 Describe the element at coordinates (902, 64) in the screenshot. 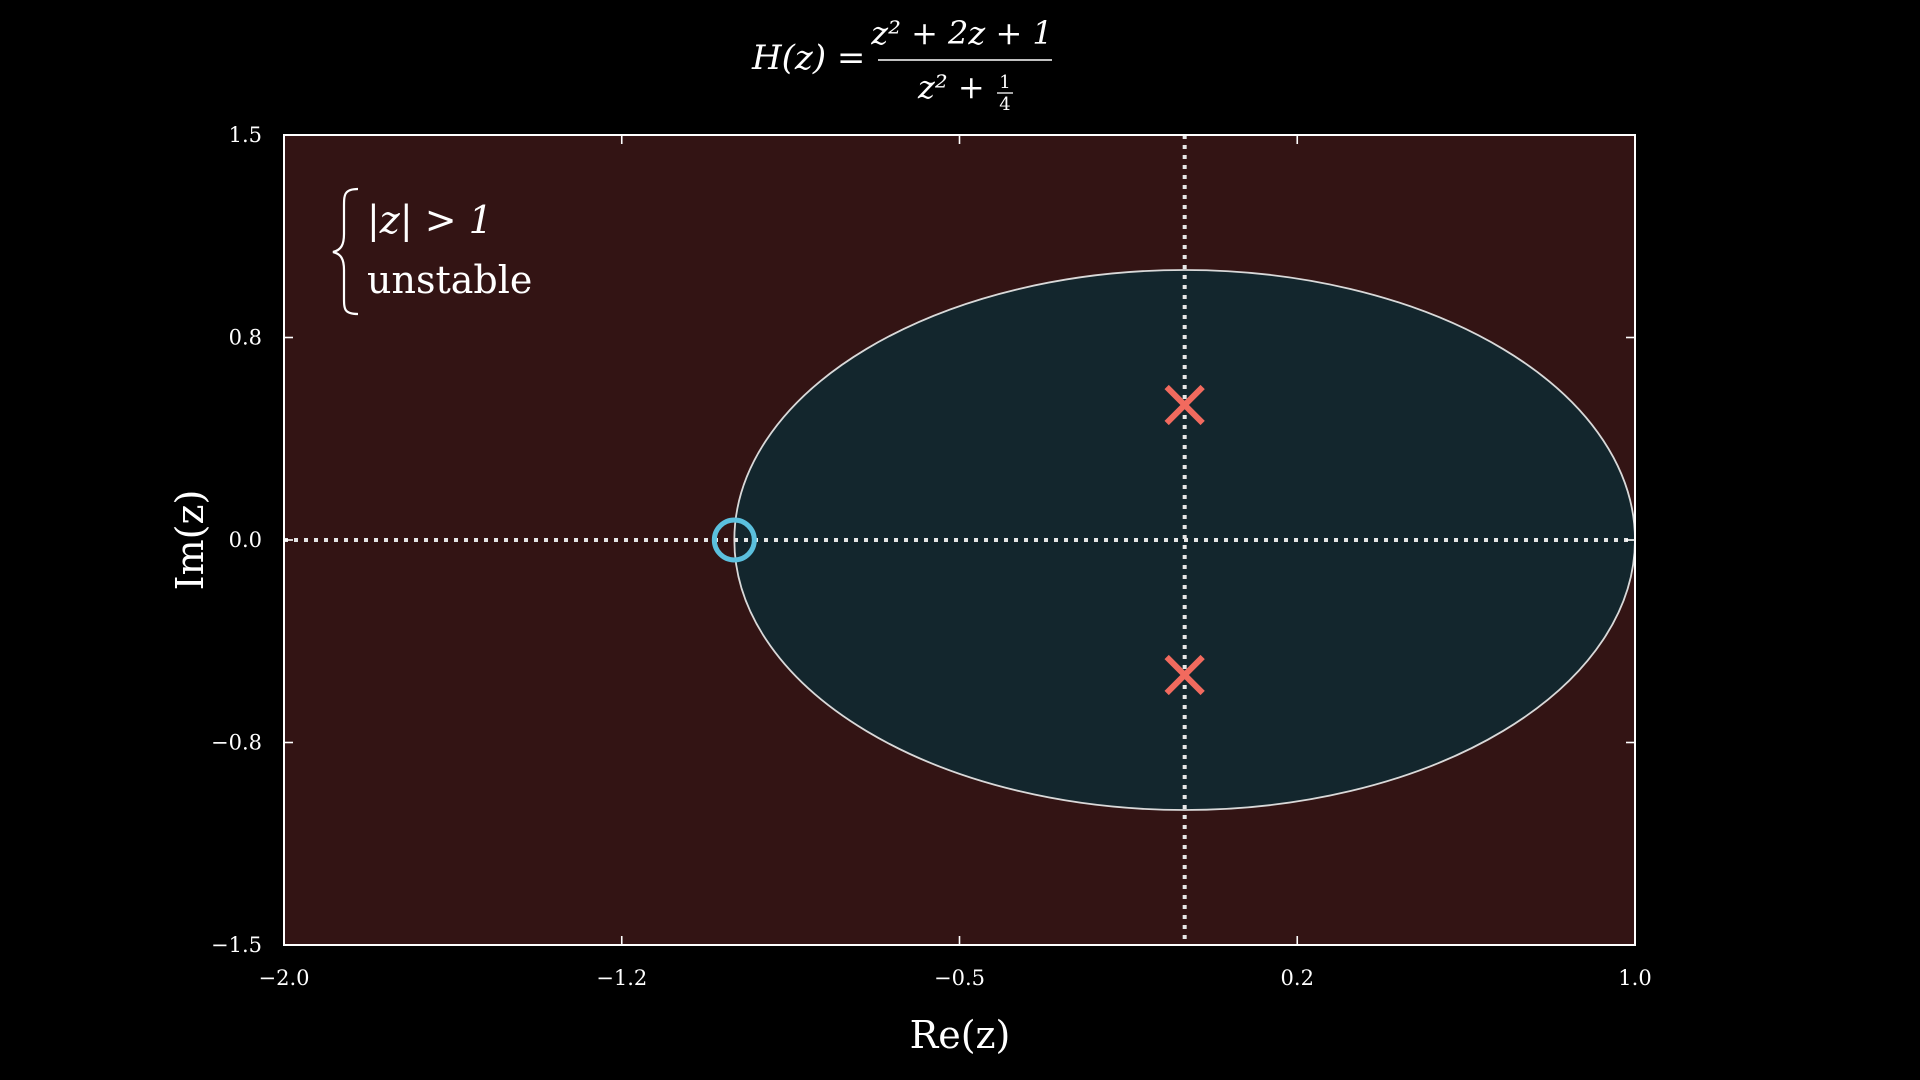

I see `chart-title: H(z) = z² + 2z + 1 z² + 1 4` at that location.